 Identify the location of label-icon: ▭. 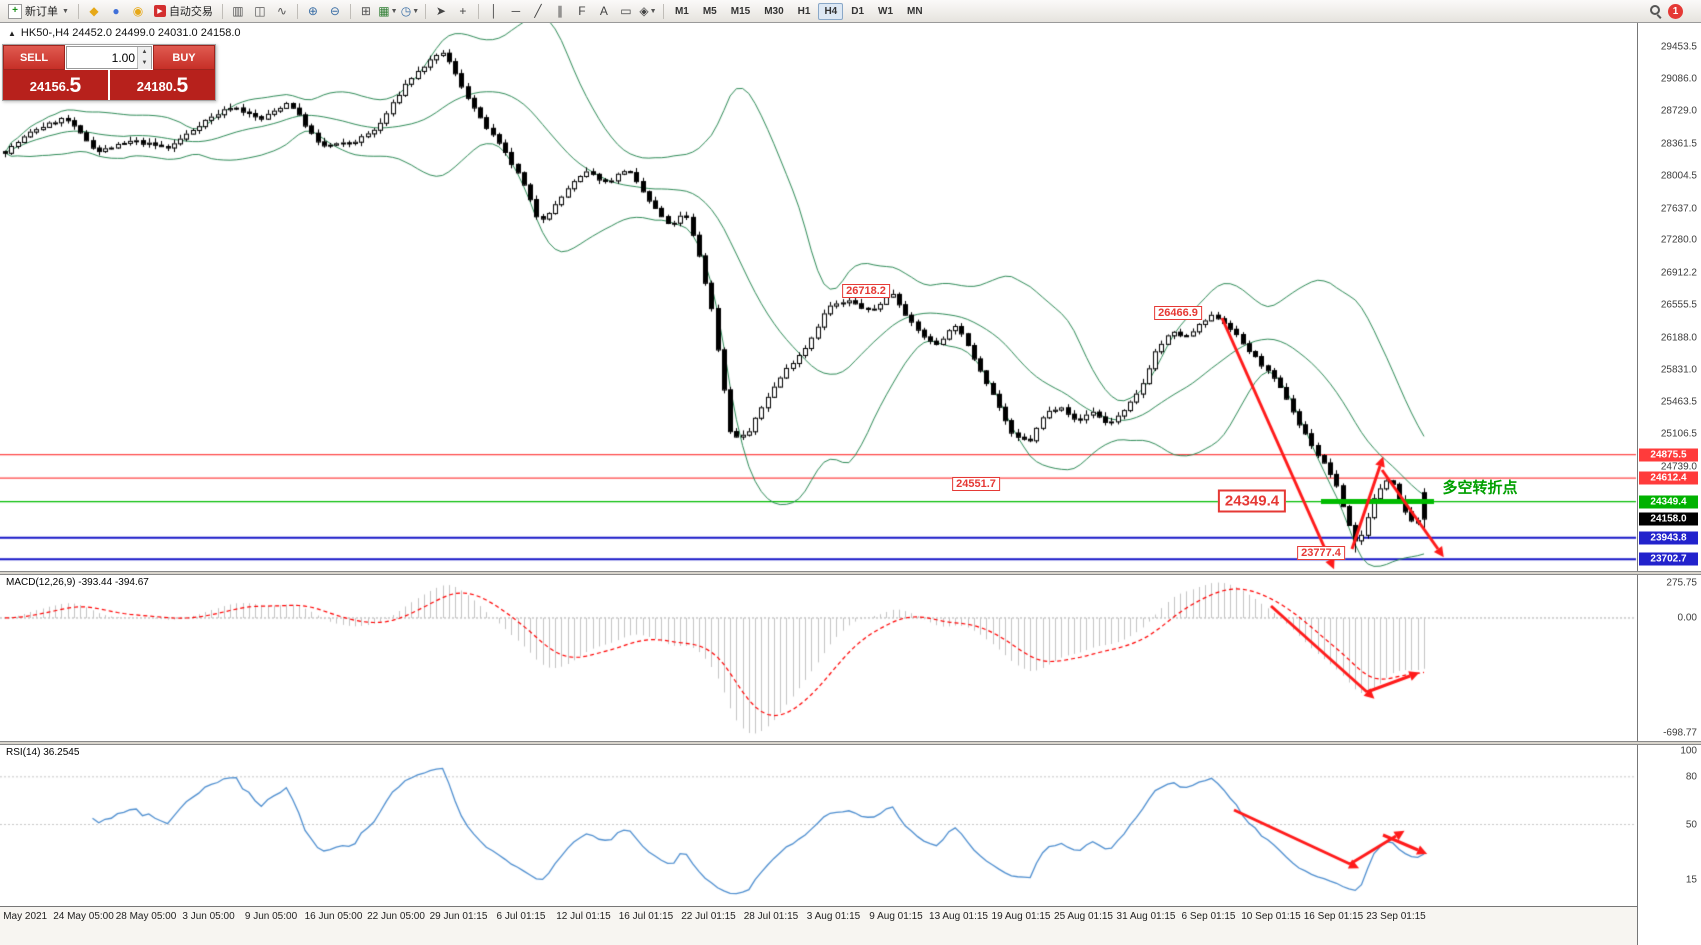
(626, 11).